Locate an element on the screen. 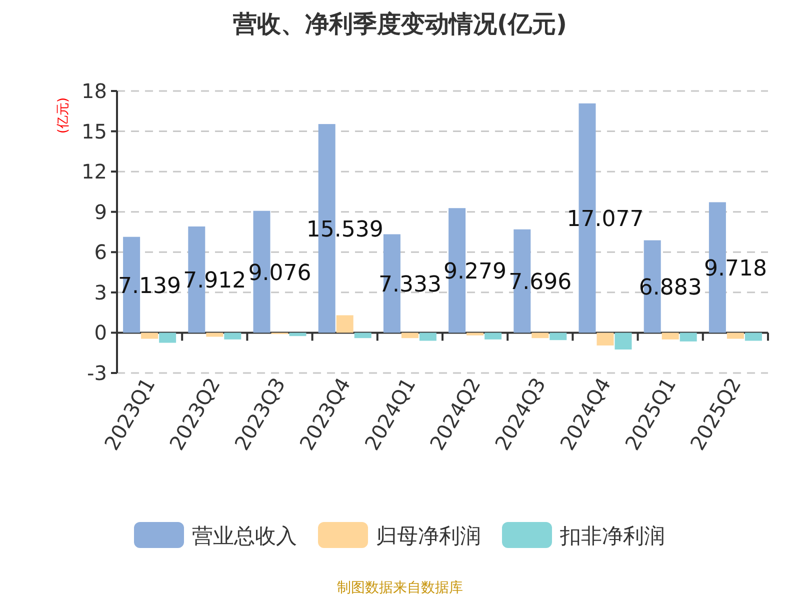  legend-label: 扣非净利润 is located at coordinates (612, 536).